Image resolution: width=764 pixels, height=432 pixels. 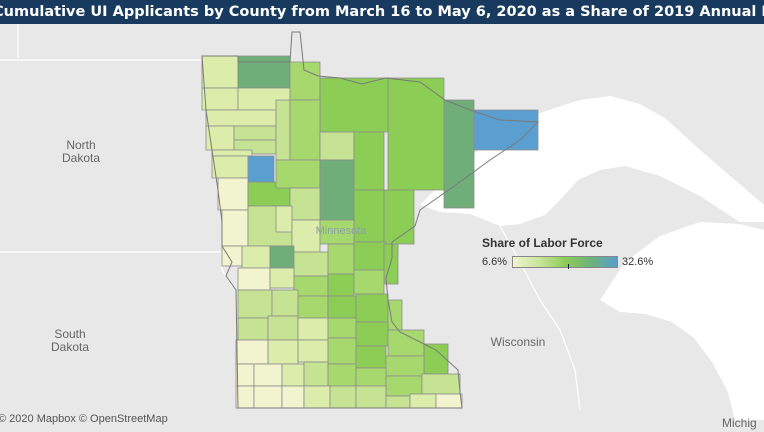 I want to click on lake-michigan, so click(x=682, y=321).